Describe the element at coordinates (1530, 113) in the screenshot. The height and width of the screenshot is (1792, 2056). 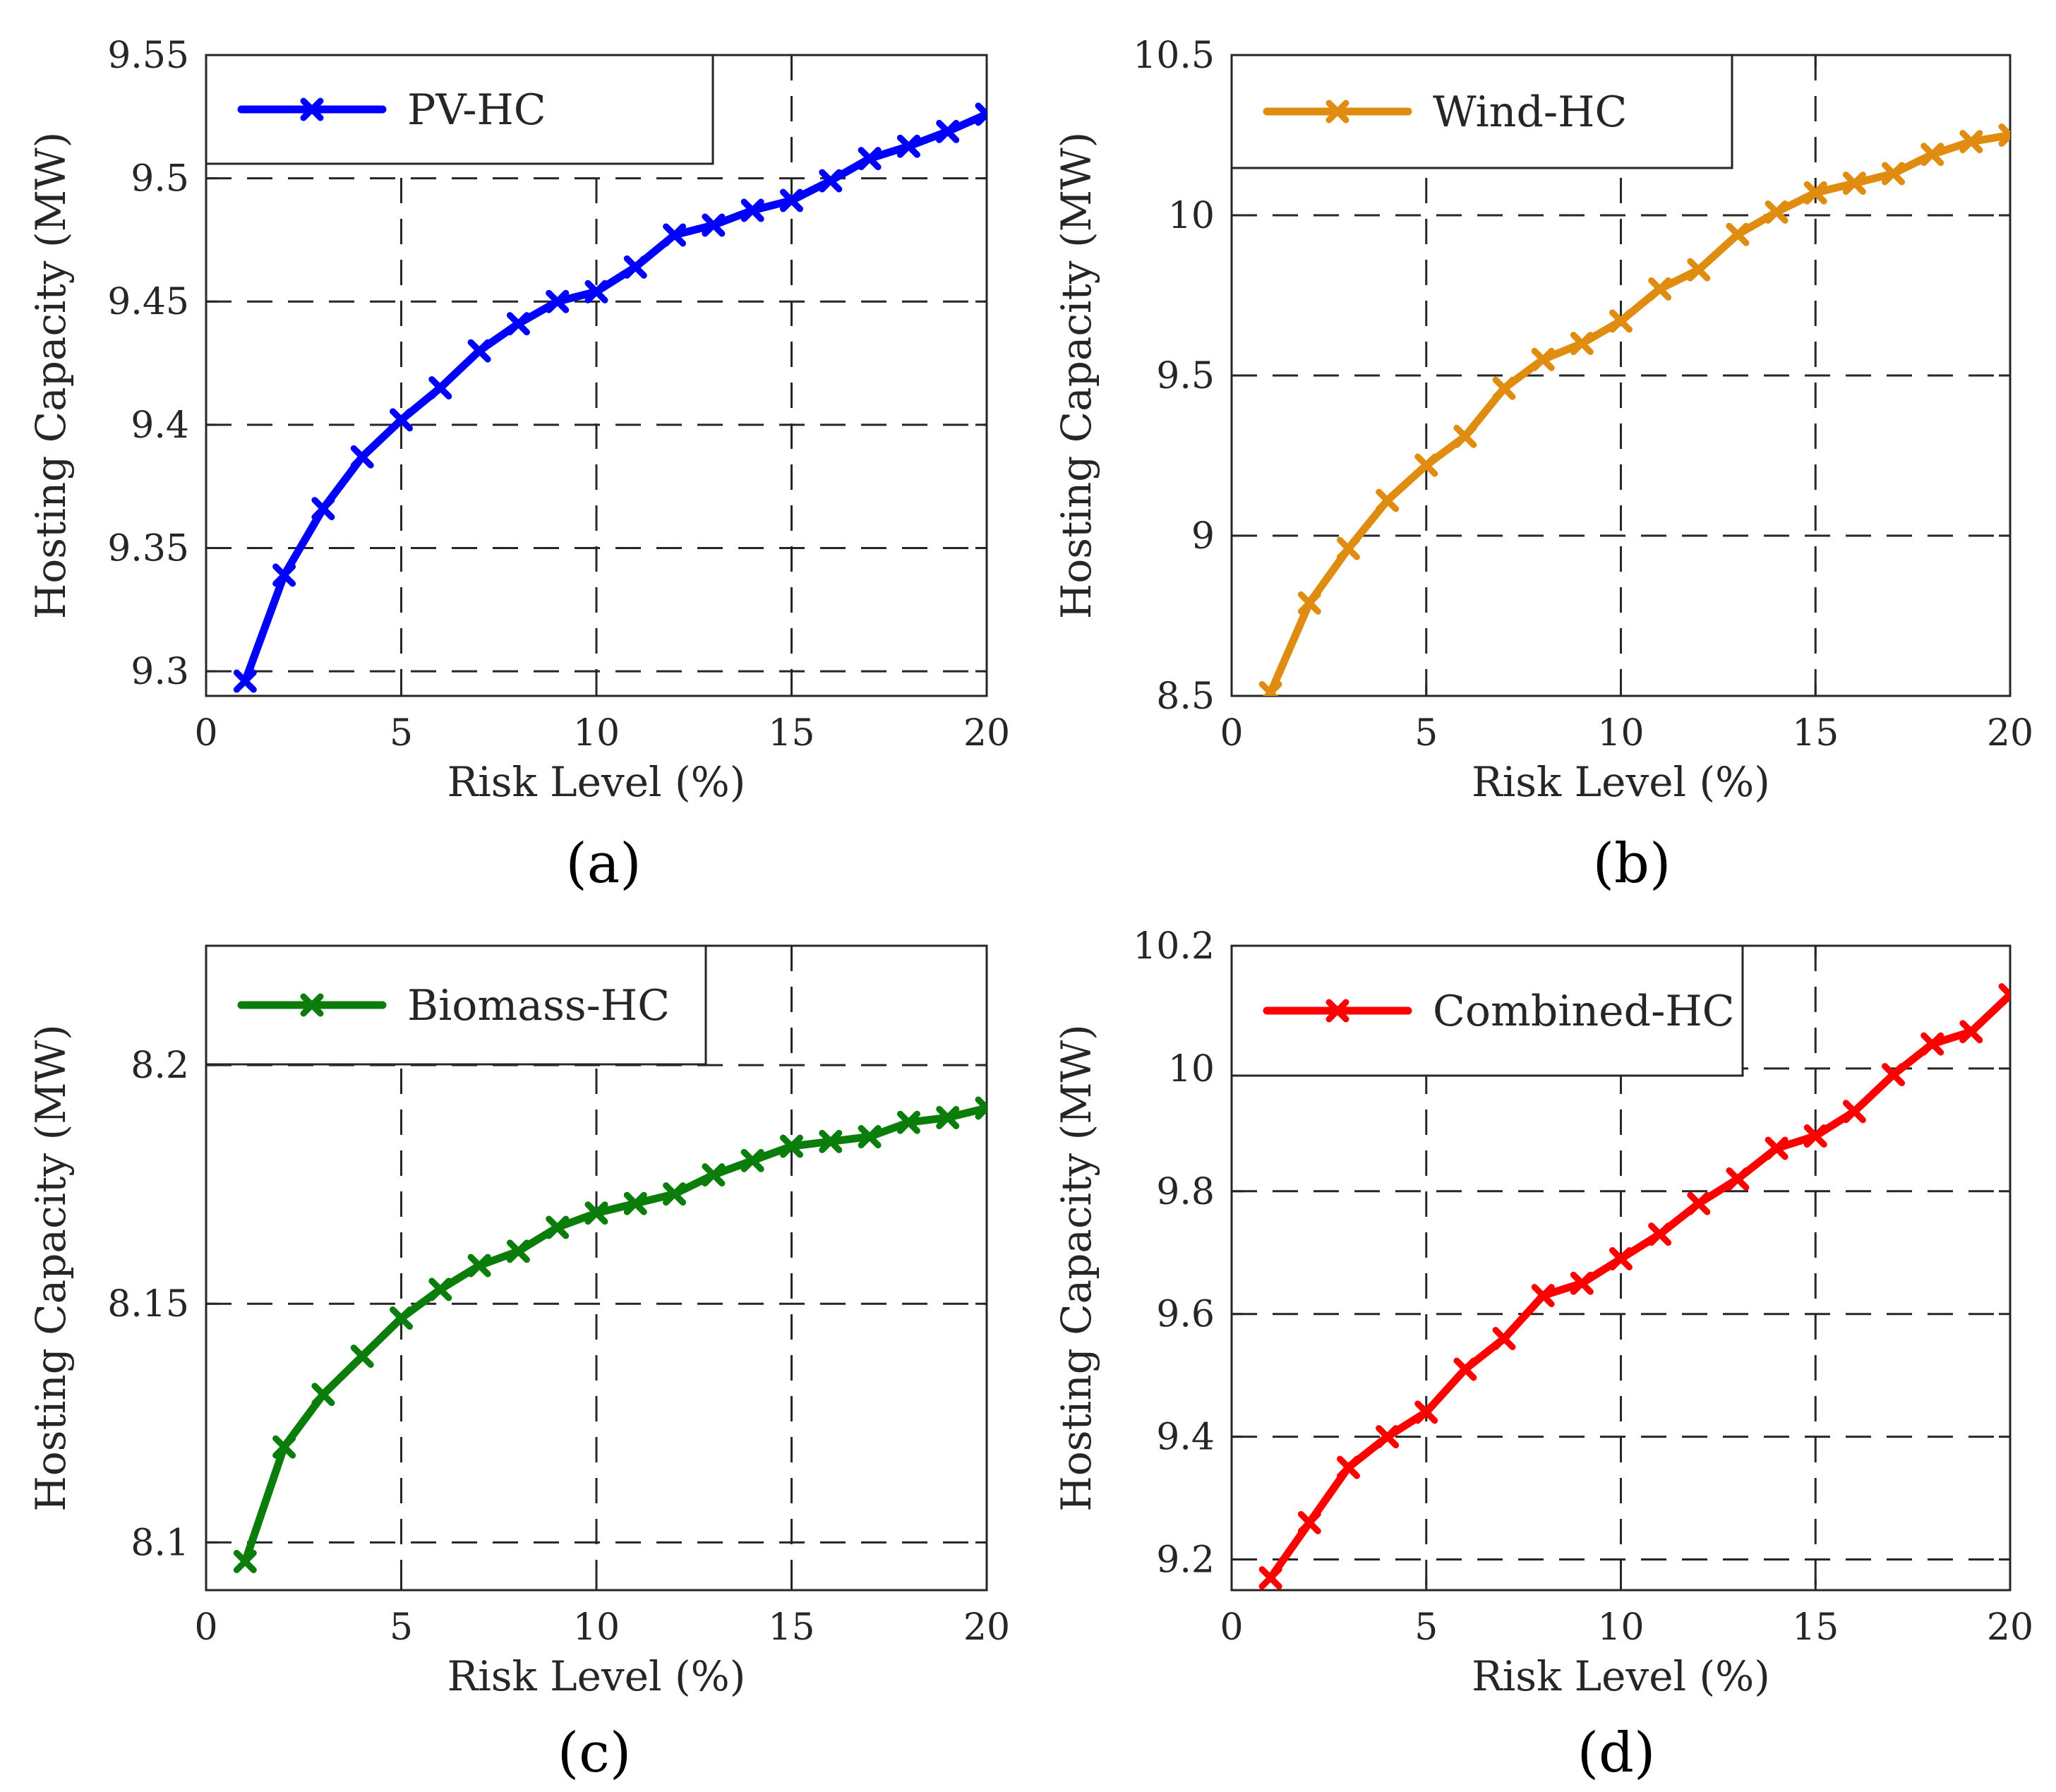
I see `legend-label: Wind-HC` at that location.